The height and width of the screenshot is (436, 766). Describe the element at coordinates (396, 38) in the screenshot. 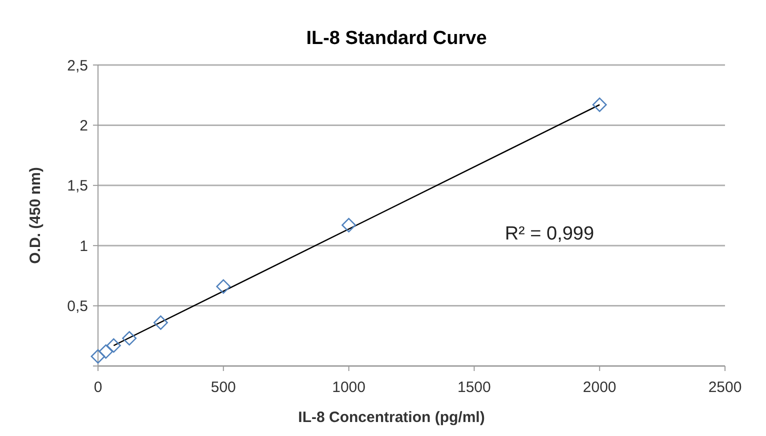

I see `chart-title: IL-8 Standard Curve` at that location.